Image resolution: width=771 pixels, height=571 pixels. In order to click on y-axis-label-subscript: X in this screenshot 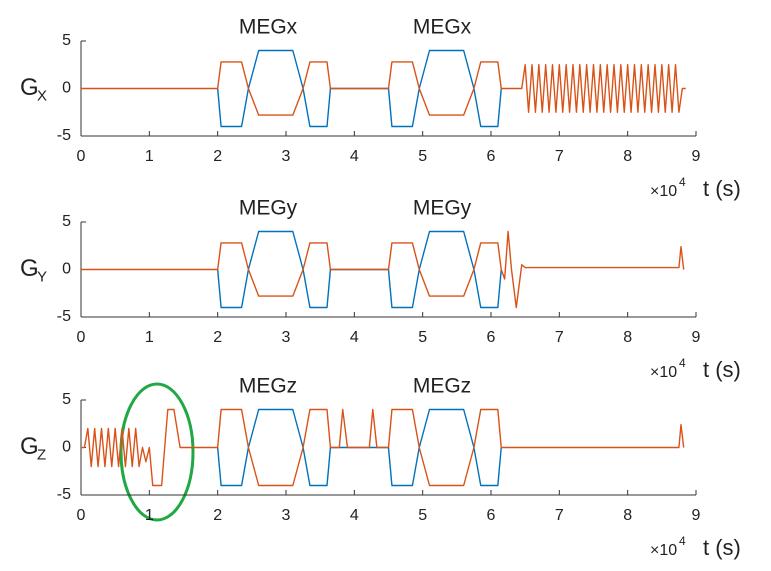, I will do `click(42, 95)`.